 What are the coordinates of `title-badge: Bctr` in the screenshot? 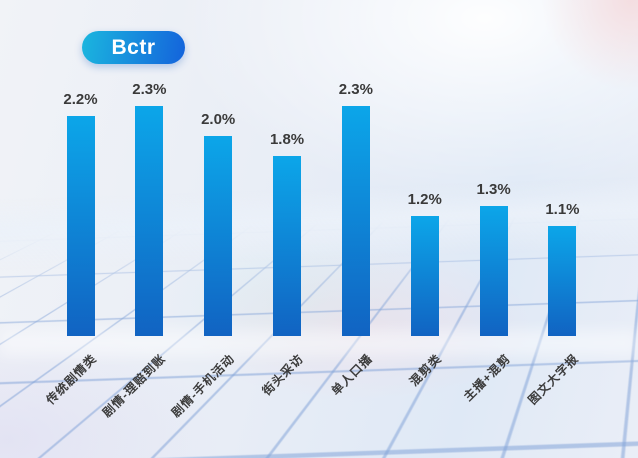 It's located at (133, 47).